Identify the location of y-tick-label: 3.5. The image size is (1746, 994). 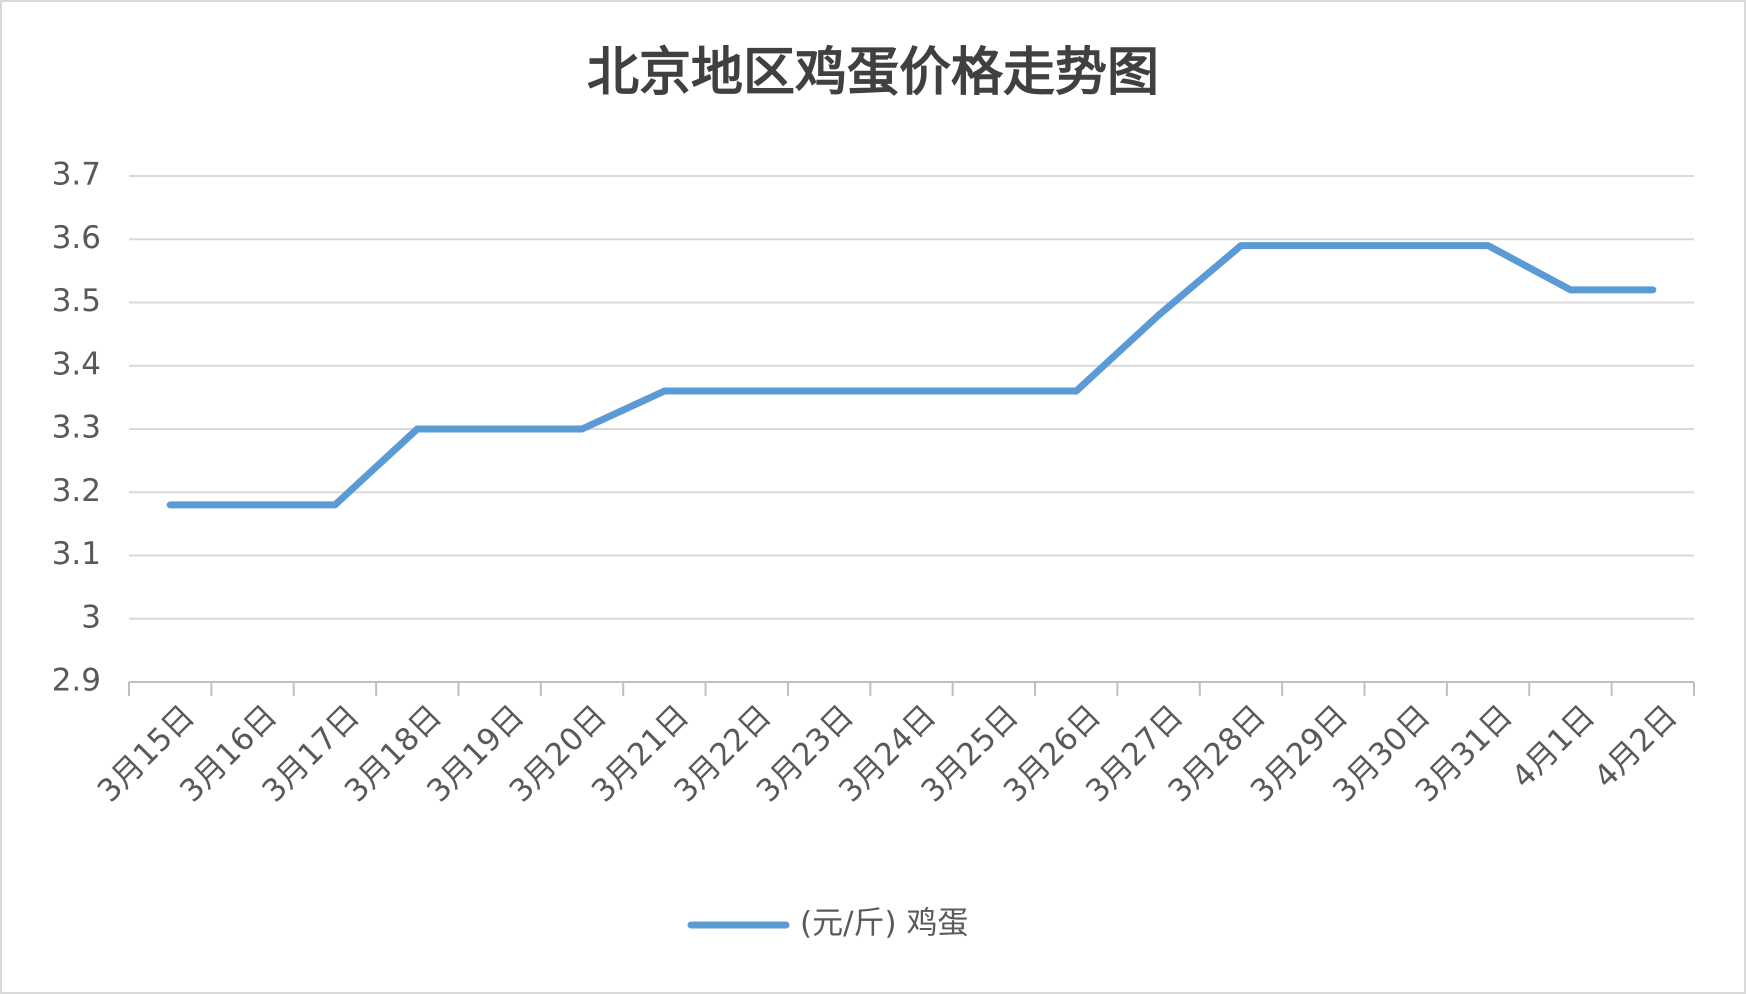
(76, 301).